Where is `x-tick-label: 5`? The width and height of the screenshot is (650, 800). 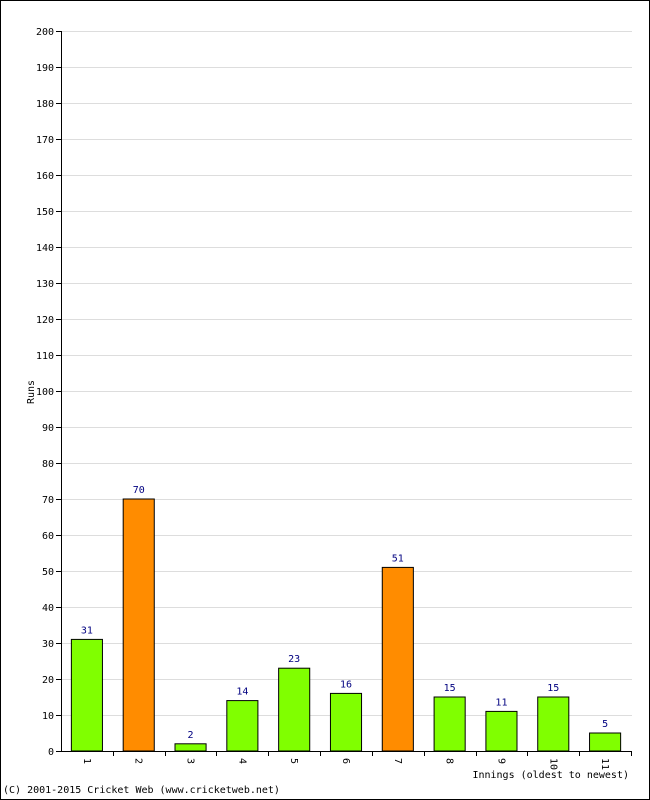
x-tick-label: 5 is located at coordinates (293, 761).